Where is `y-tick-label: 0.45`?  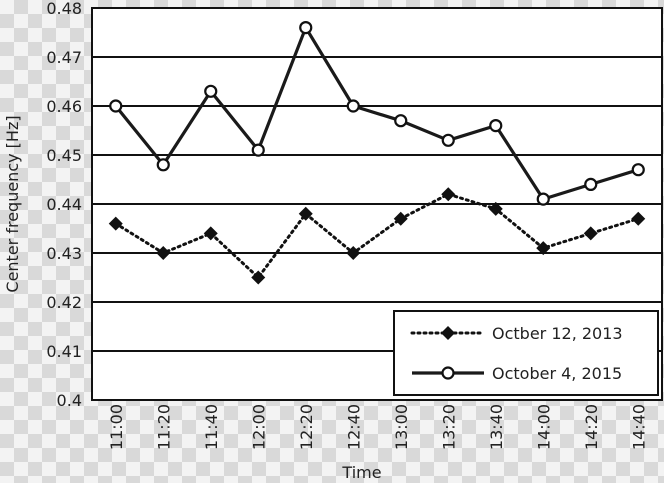
y-tick-label: 0.45 is located at coordinates (64, 155).